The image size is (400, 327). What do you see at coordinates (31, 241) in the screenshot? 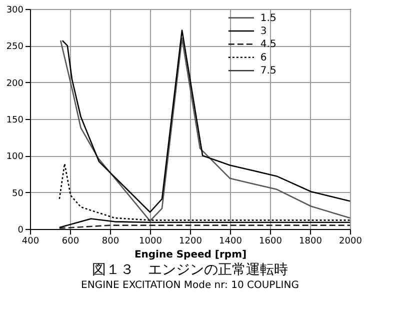
I see `x-tick-label: 400` at bounding box center [31, 241].